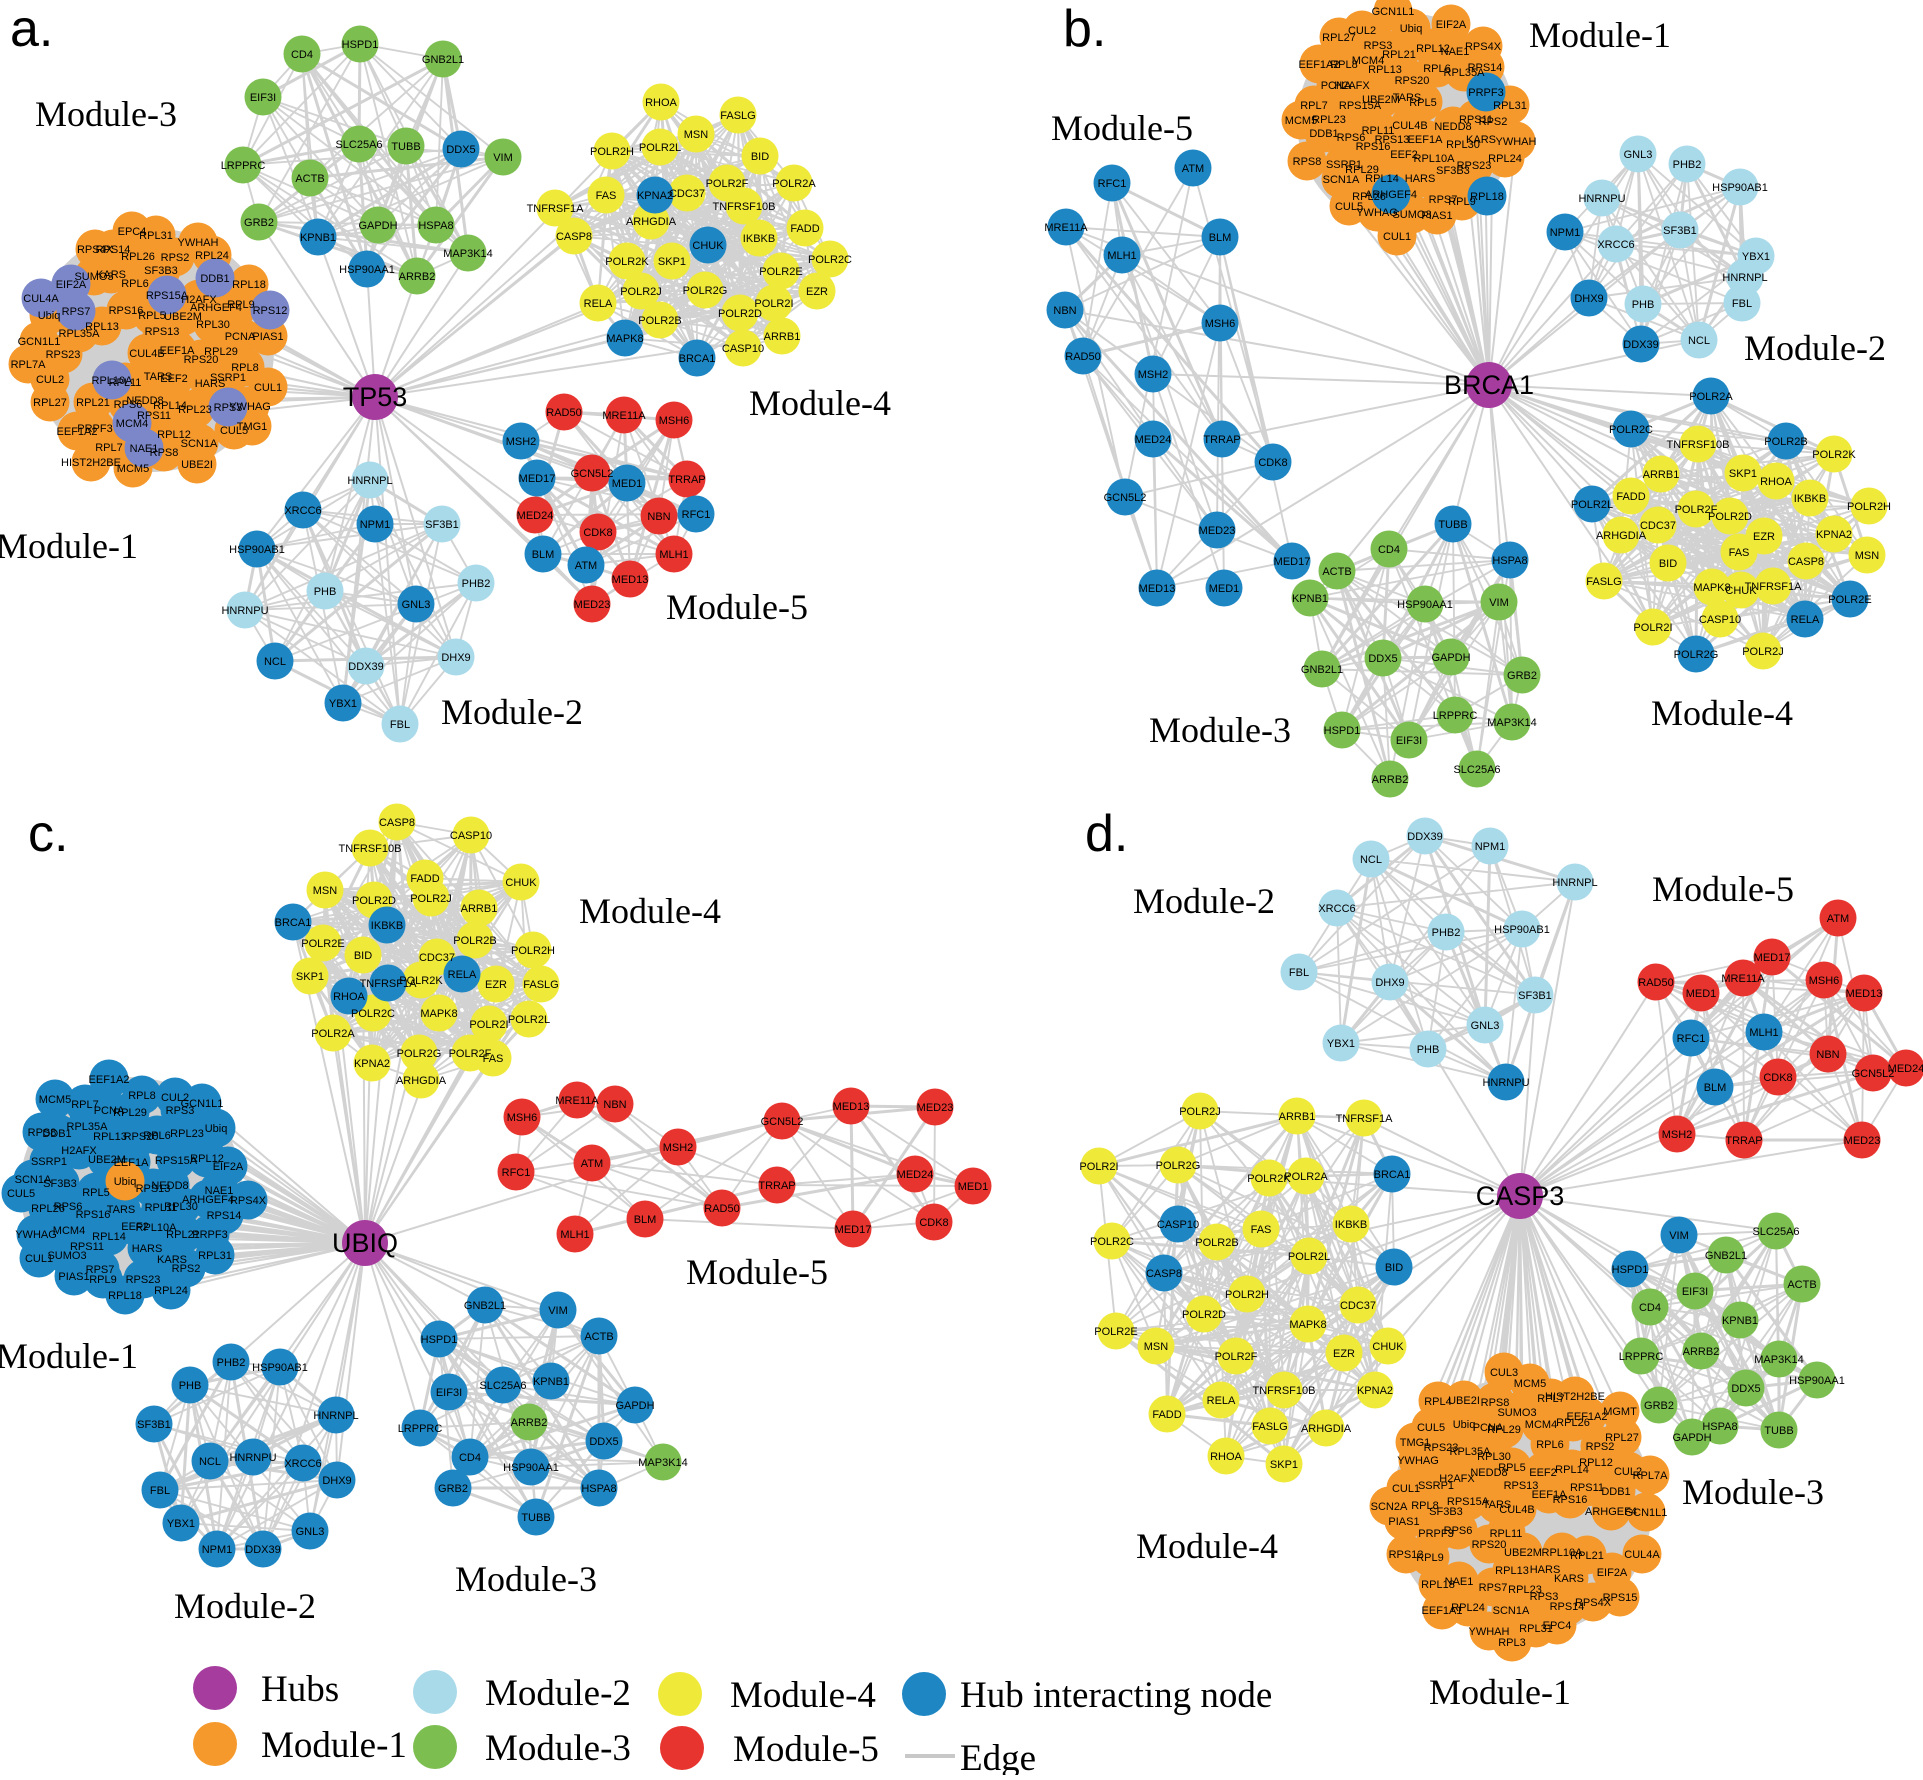  Describe the element at coordinates (1730, 517) in the screenshot. I see `svg-text: POLR2D` at that location.